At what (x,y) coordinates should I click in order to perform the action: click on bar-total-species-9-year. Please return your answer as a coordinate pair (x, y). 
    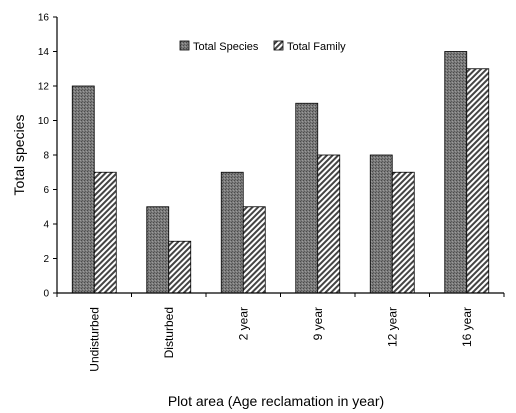
    Looking at the image, I should click on (307, 198).